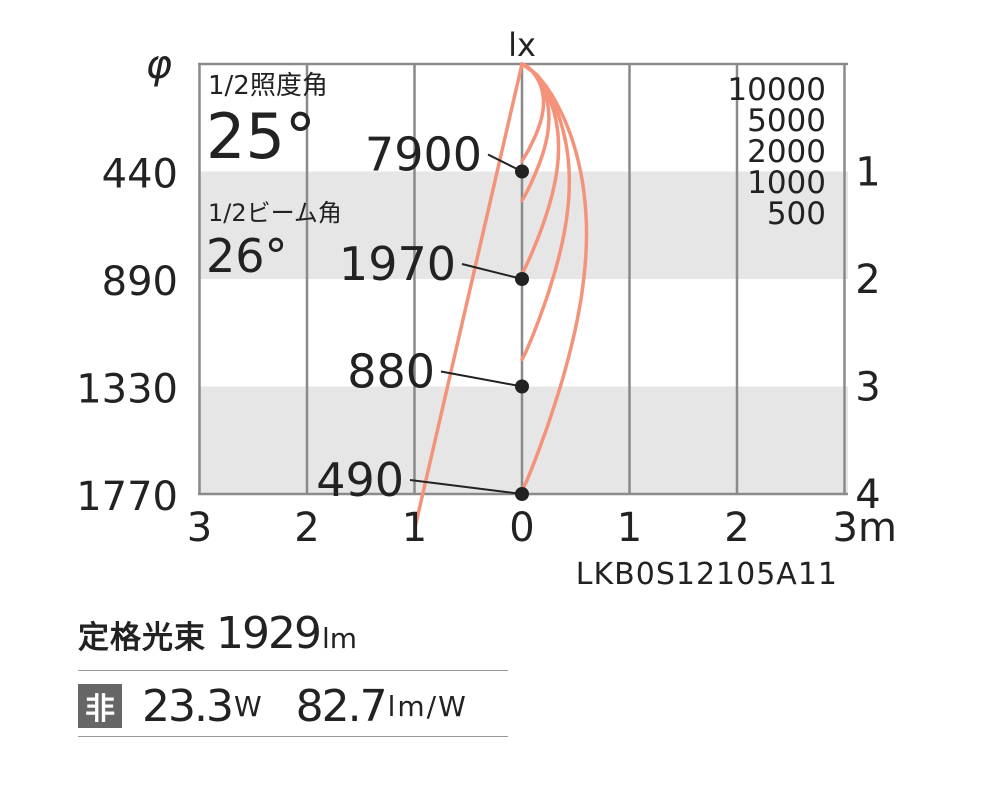 The width and height of the screenshot is (1000, 786). Describe the element at coordinates (796, 214) in the screenshot. I see `isolux-level-label: 500` at that location.